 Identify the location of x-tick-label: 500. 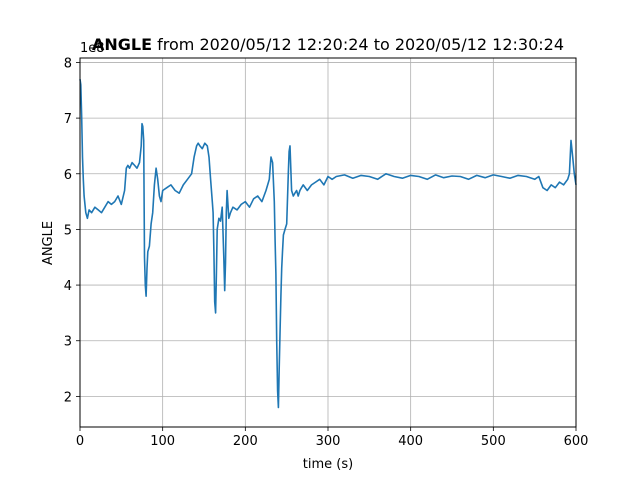
(493, 441).